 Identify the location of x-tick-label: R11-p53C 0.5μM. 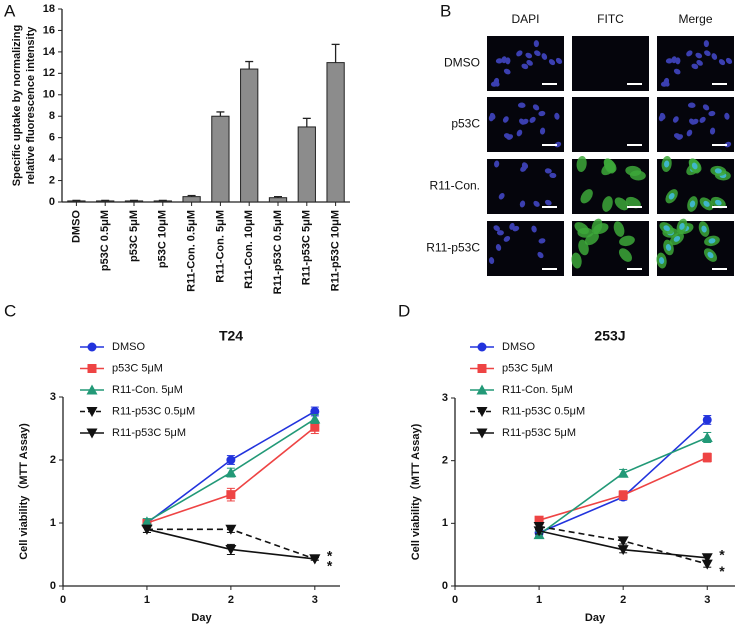
(278, 252).